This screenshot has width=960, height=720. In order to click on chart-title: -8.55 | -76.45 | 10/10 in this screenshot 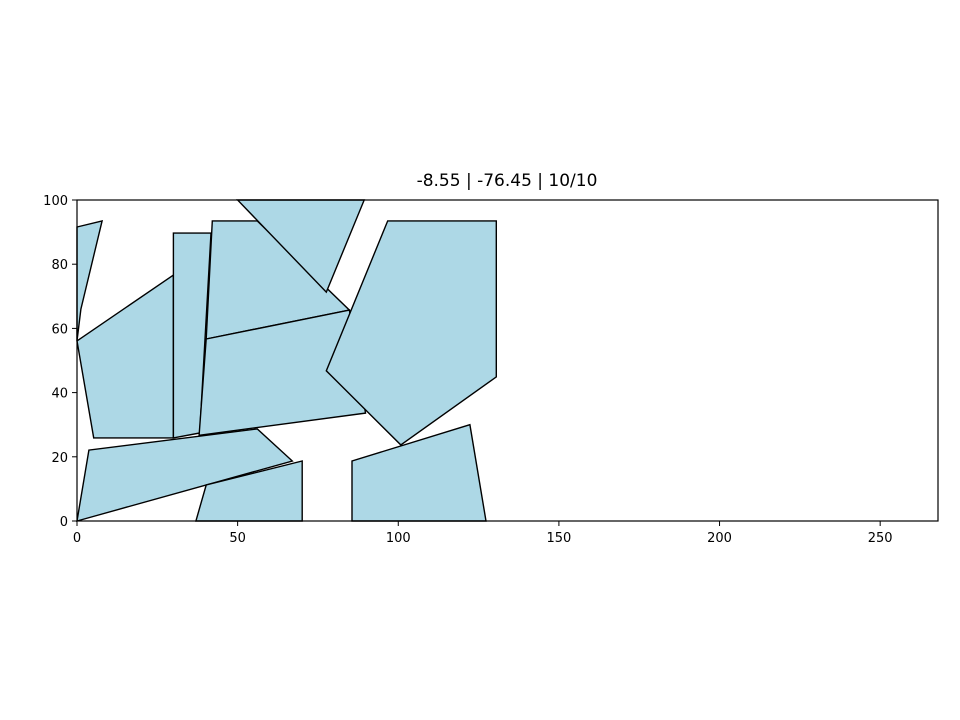, I will do `click(507, 181)`.